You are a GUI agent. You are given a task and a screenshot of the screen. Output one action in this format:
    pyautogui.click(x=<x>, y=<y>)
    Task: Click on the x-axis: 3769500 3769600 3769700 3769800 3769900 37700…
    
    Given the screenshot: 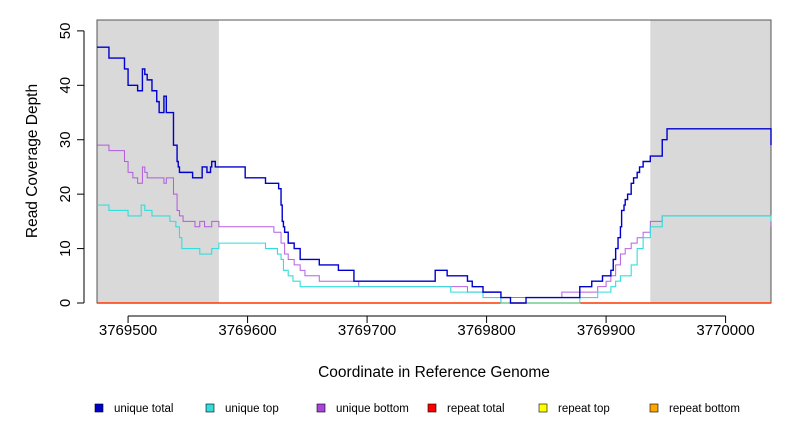 What is the action you would take?
    pyautogui.click(x=427, y=327)
    